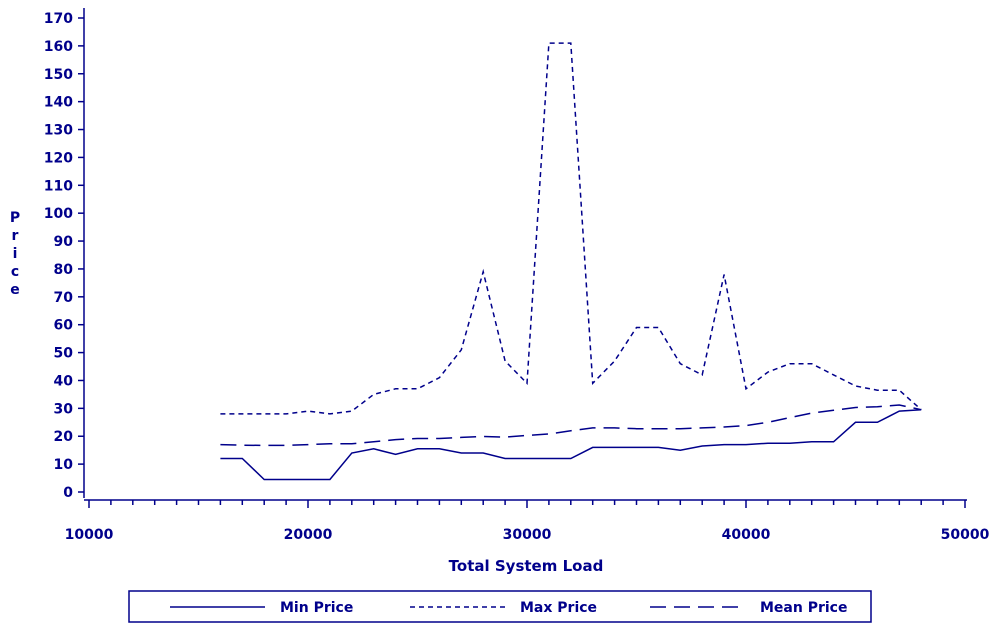 This screenshot has width=998, height=624. What do you see at coordinates (316, 608) in the screenshot?
I see `legend-label: Min Price` at bounding box center [316, 608].